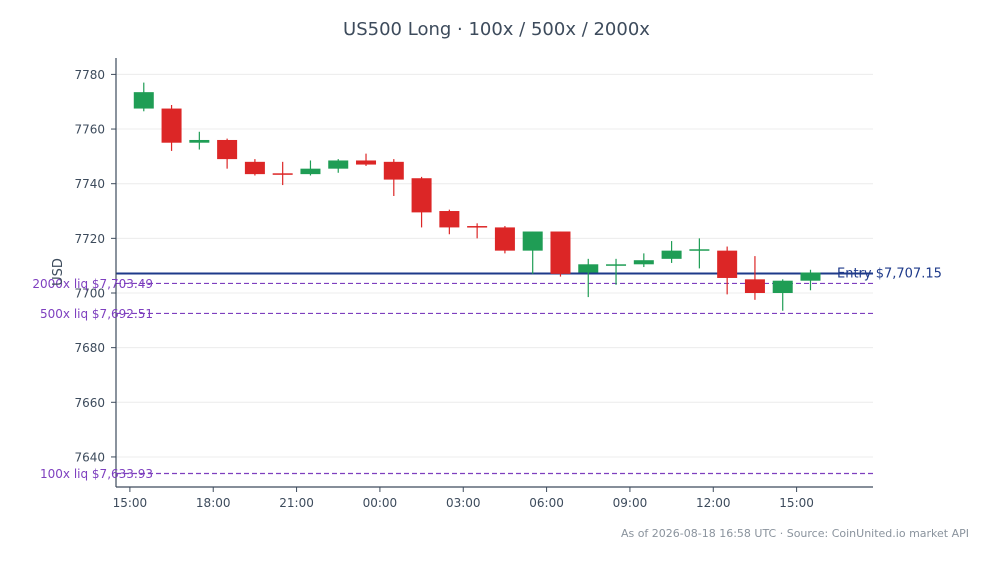 This screenshot has width=993, height=564. I want to click on liq-500x-label: 500x liq $7,692.51, so click(96, 314).